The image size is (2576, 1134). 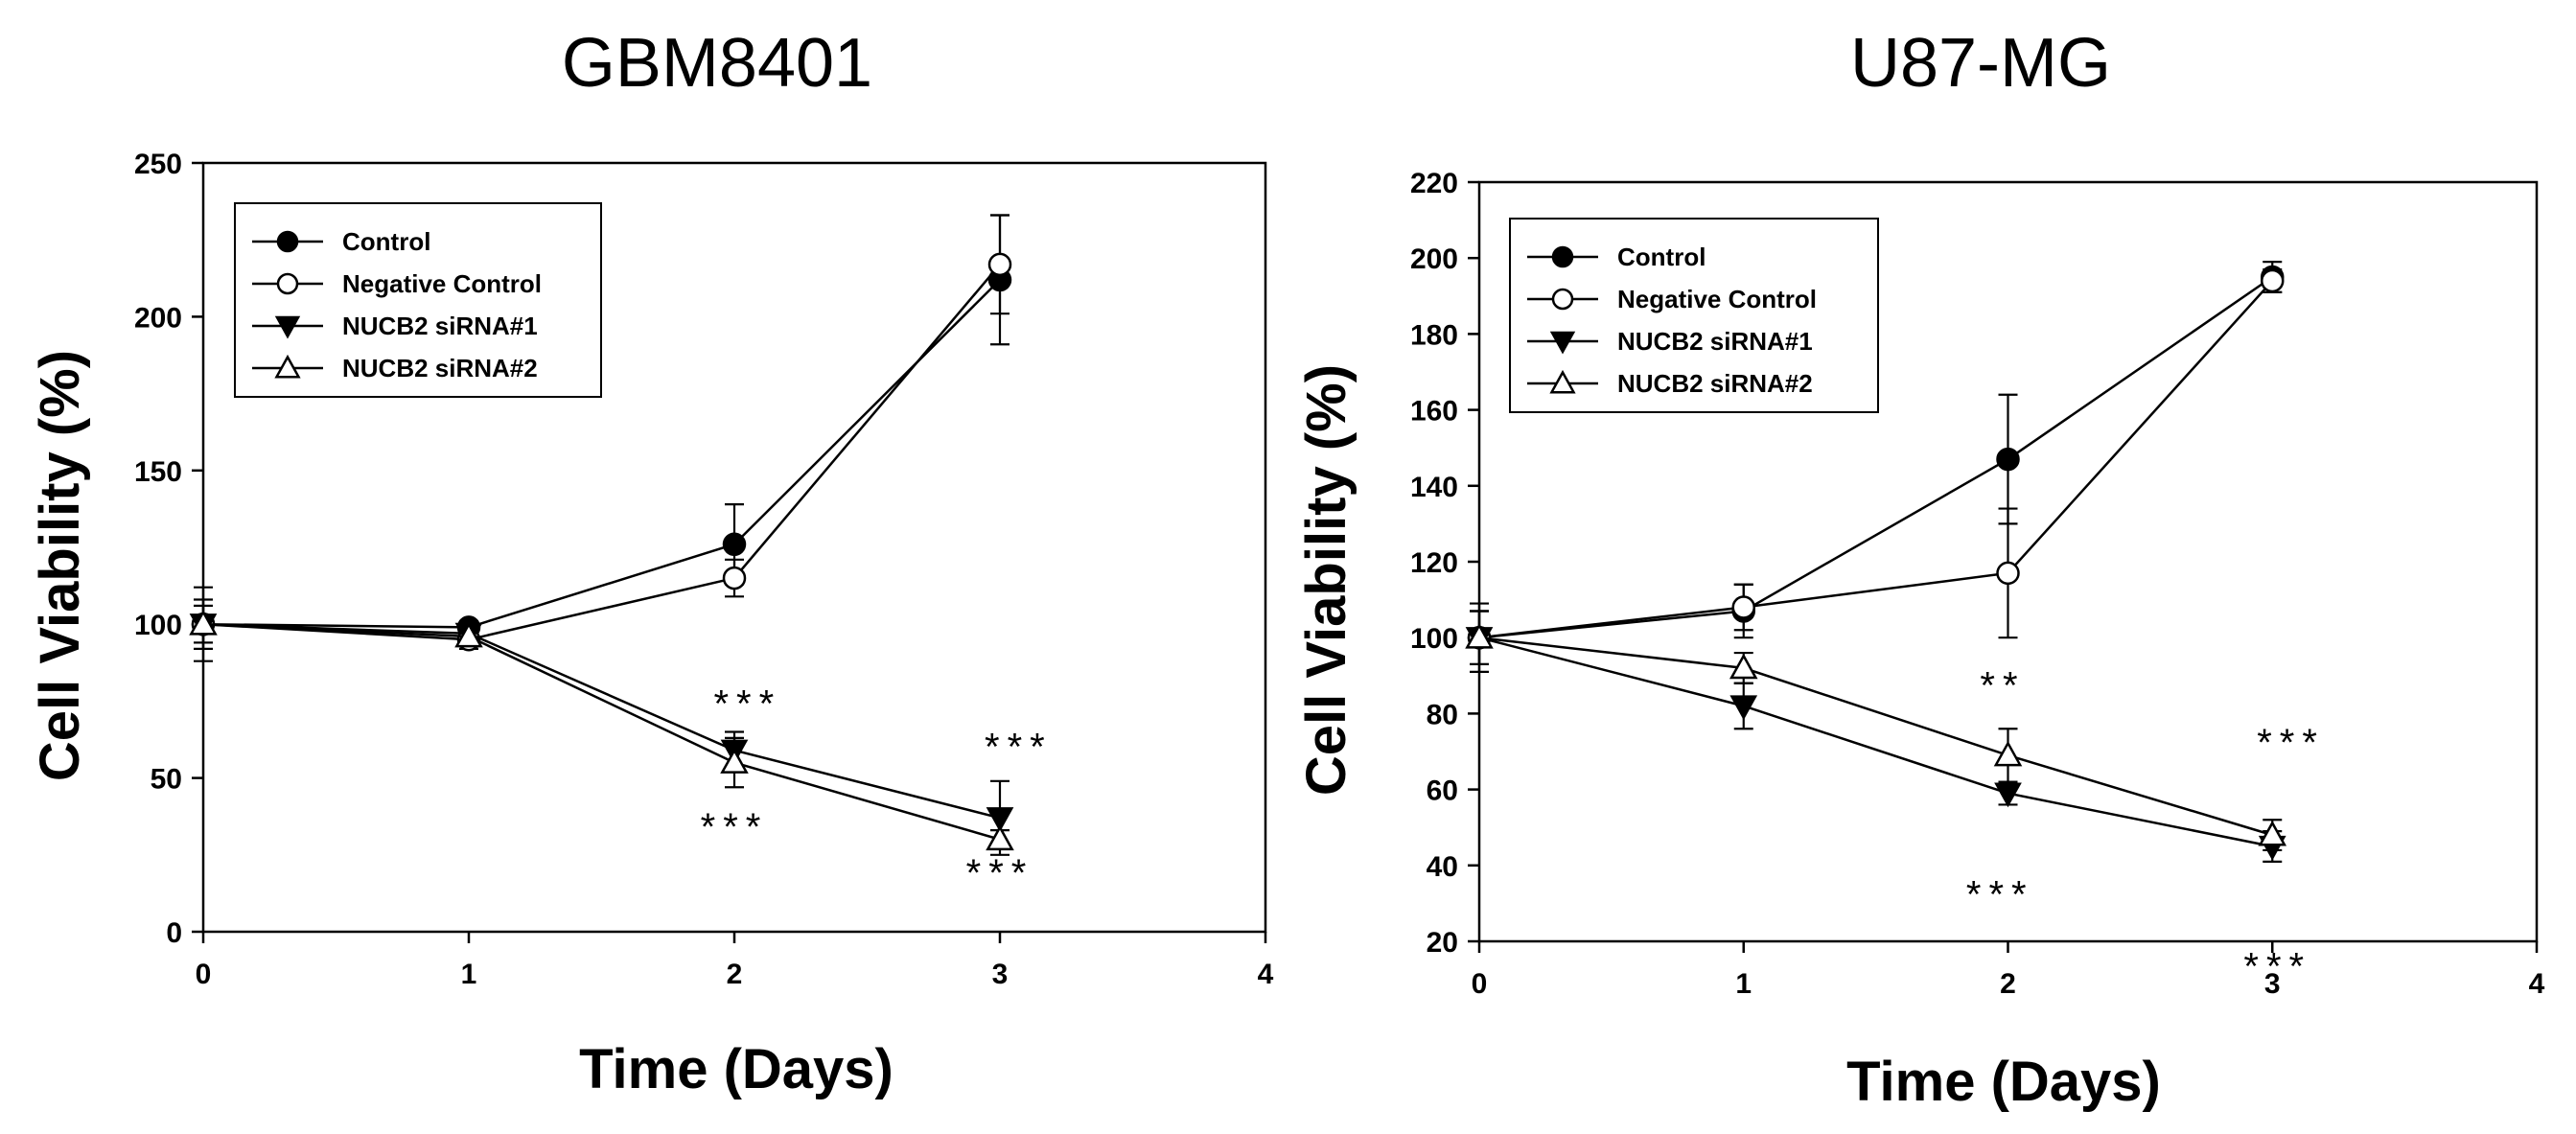 I want to click on y-tick-label: 100, so click(x=1434, y=639).